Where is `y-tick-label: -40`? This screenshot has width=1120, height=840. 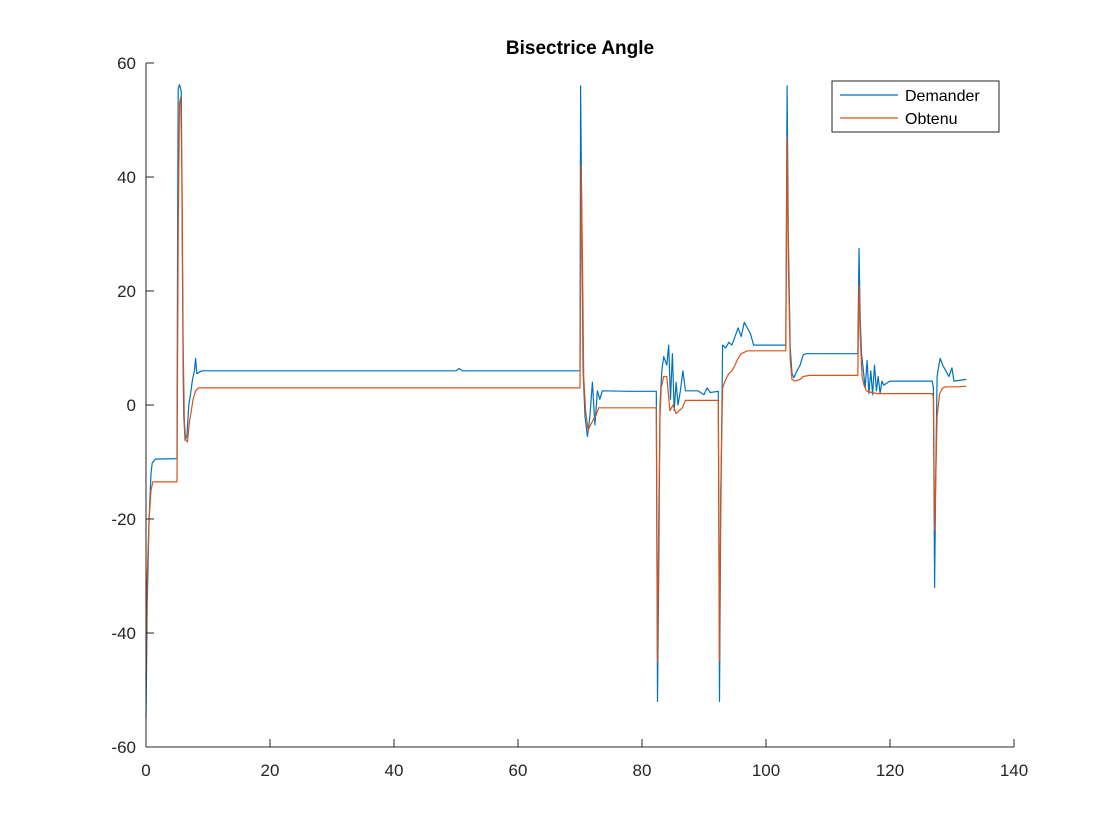 y-tick-label: -40 is located at coordinates (123, 633).